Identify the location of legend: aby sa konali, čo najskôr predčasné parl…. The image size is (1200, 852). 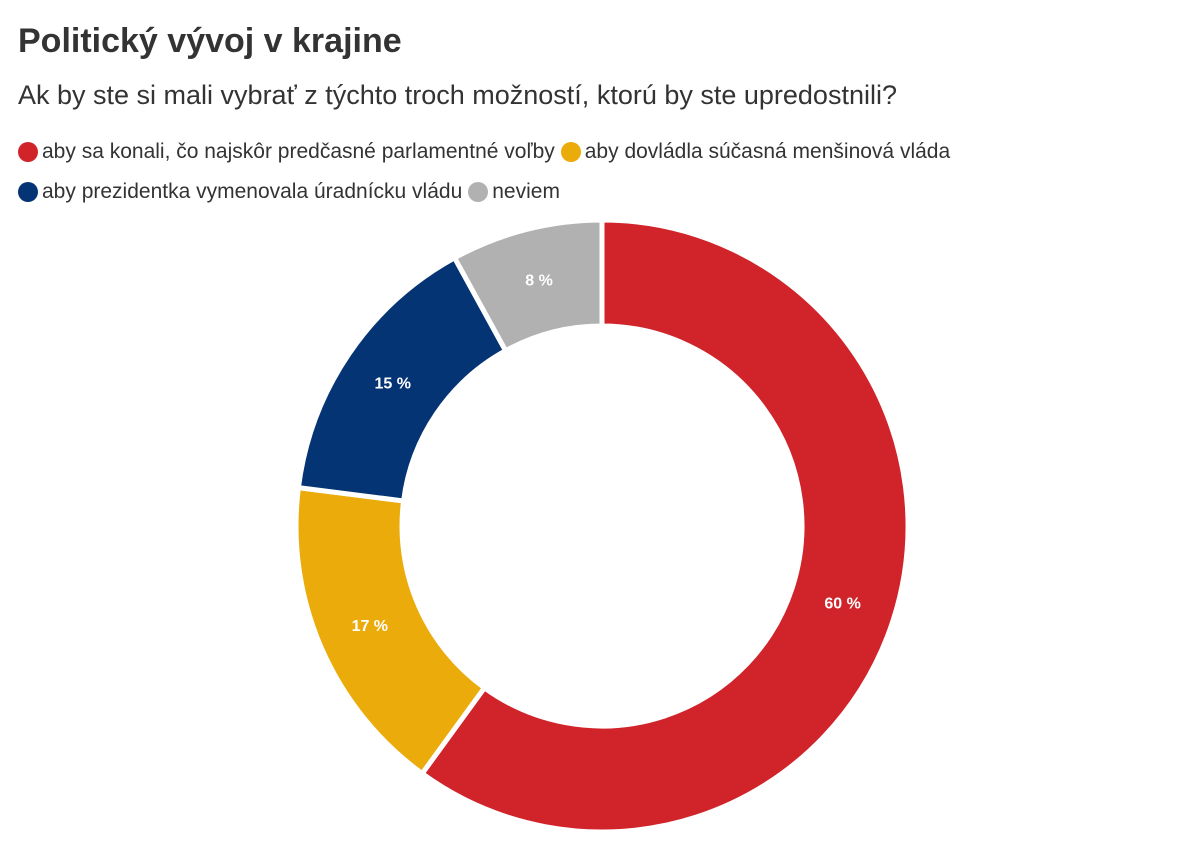
(598, 172).